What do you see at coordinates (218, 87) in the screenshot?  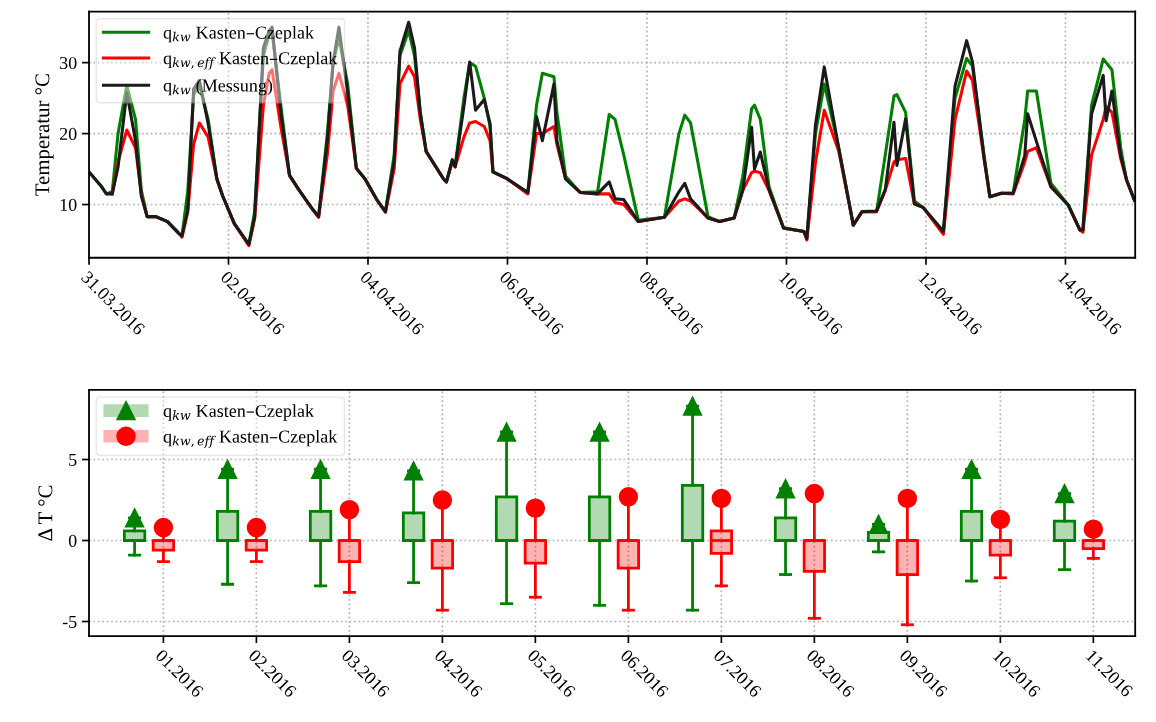 I see `legend-label: q$_{kw}$ (Messung)` at bounding box center [218, 87].